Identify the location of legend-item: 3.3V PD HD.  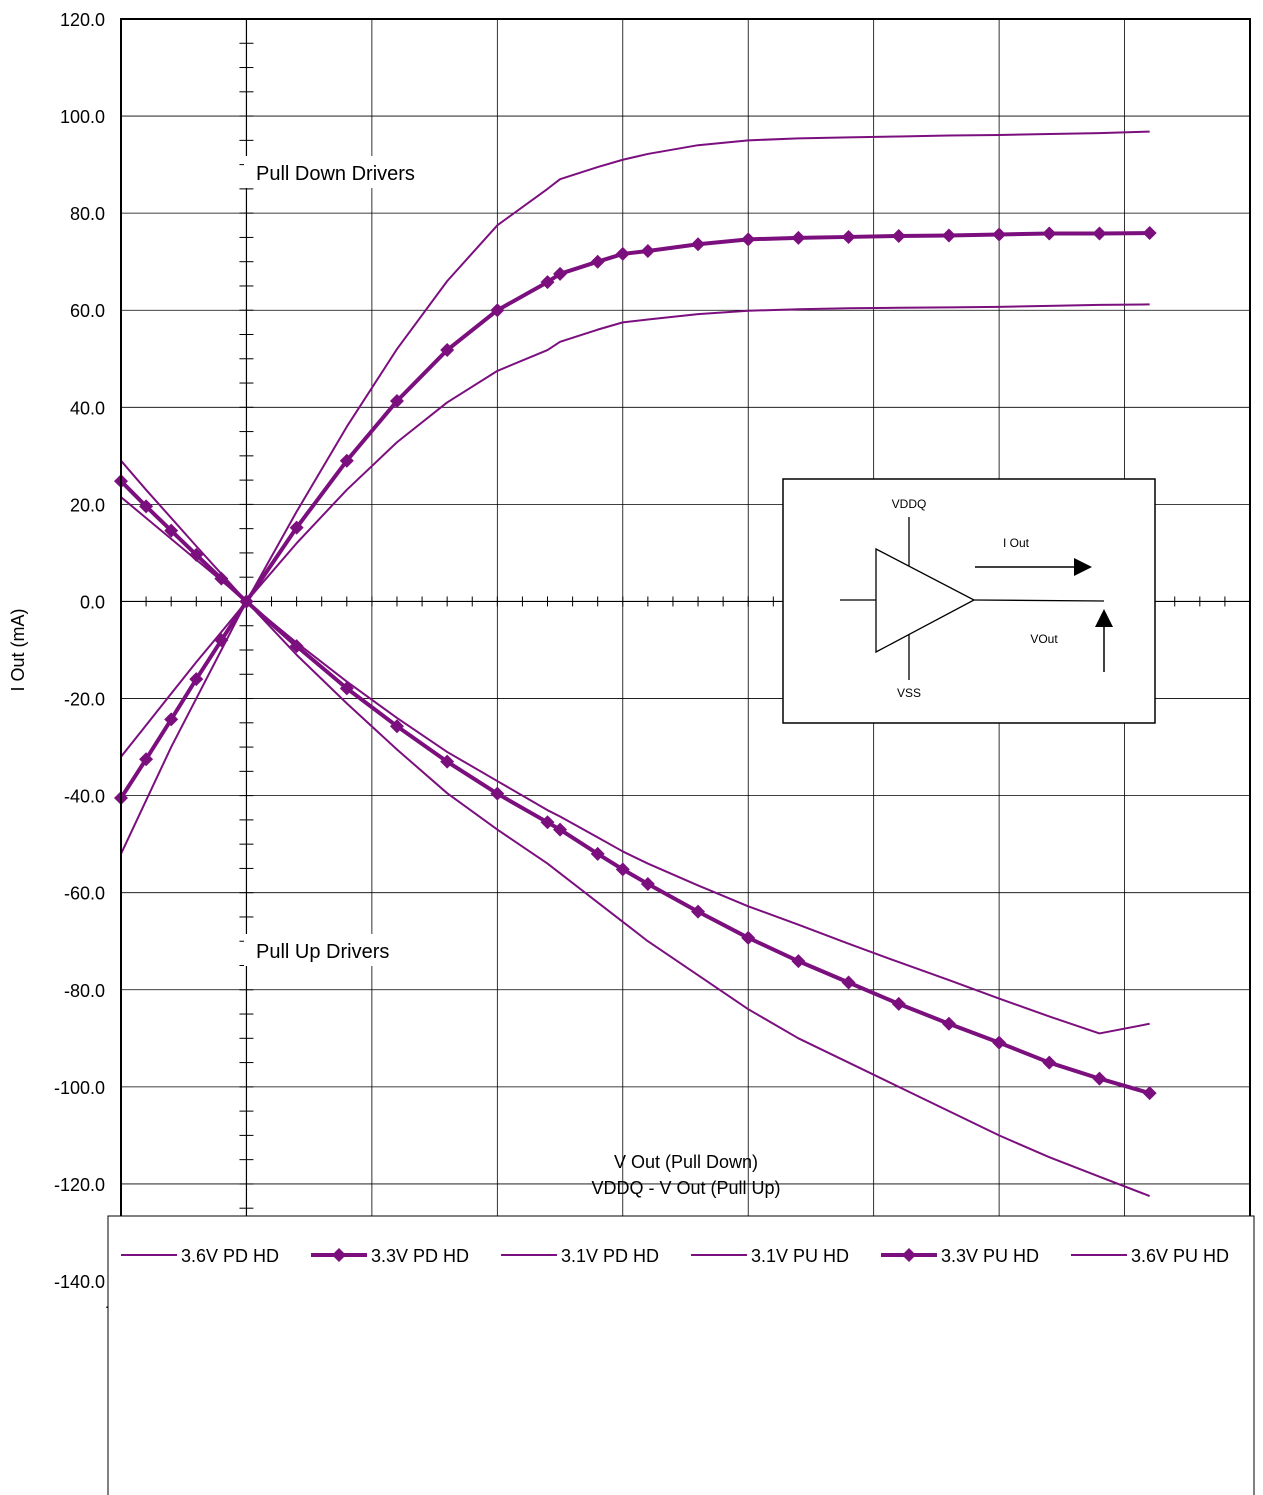
(390, 1256).